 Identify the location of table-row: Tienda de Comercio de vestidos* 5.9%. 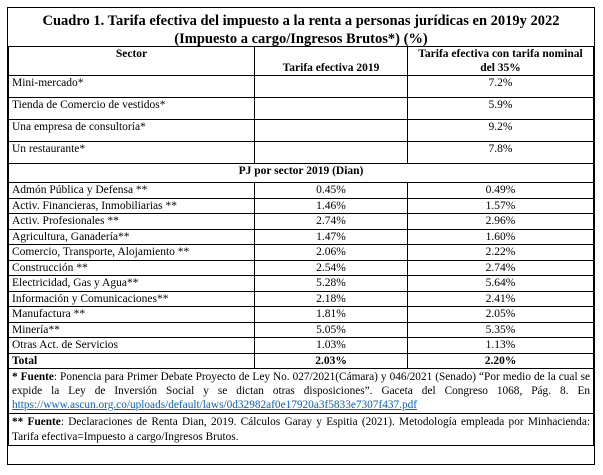
(301, 108).